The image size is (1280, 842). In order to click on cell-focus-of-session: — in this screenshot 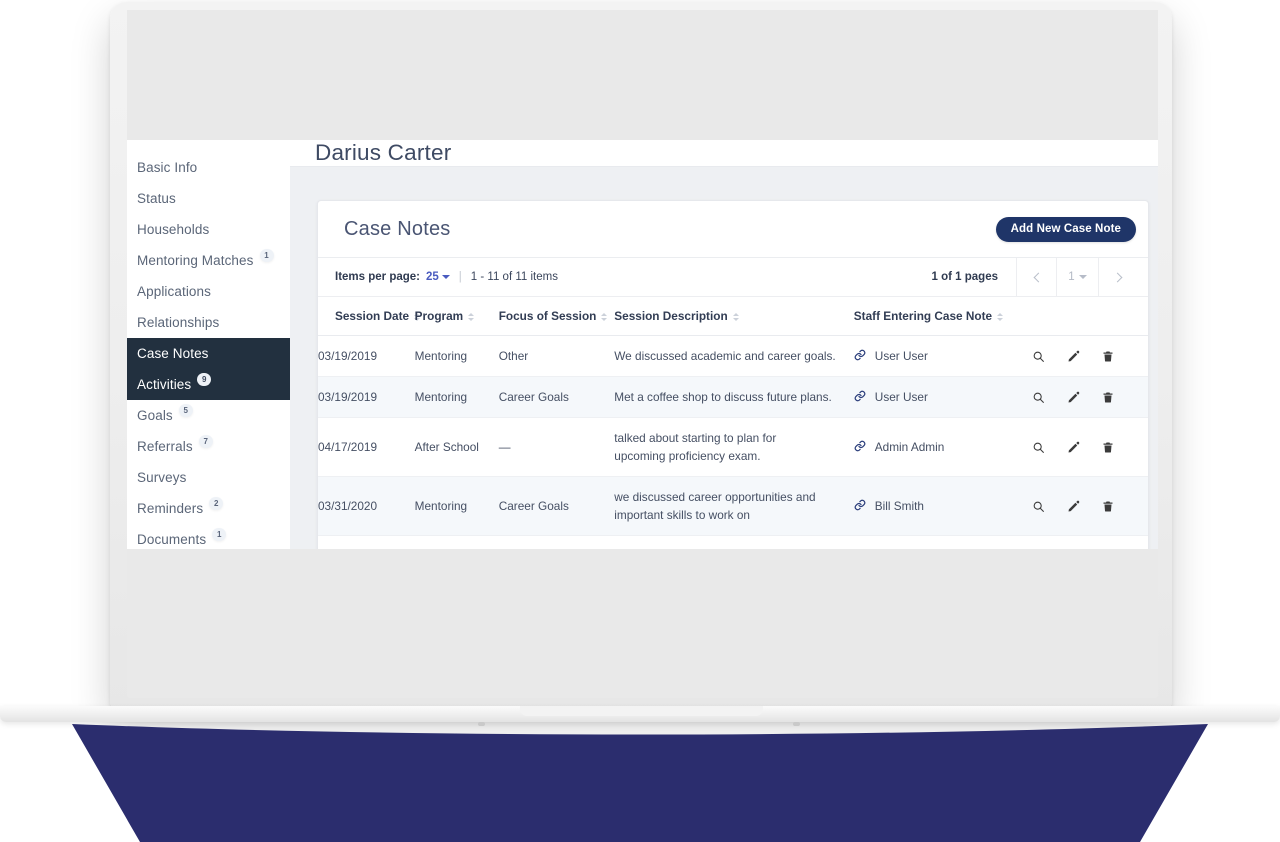, I will do `click(556, 447)`.